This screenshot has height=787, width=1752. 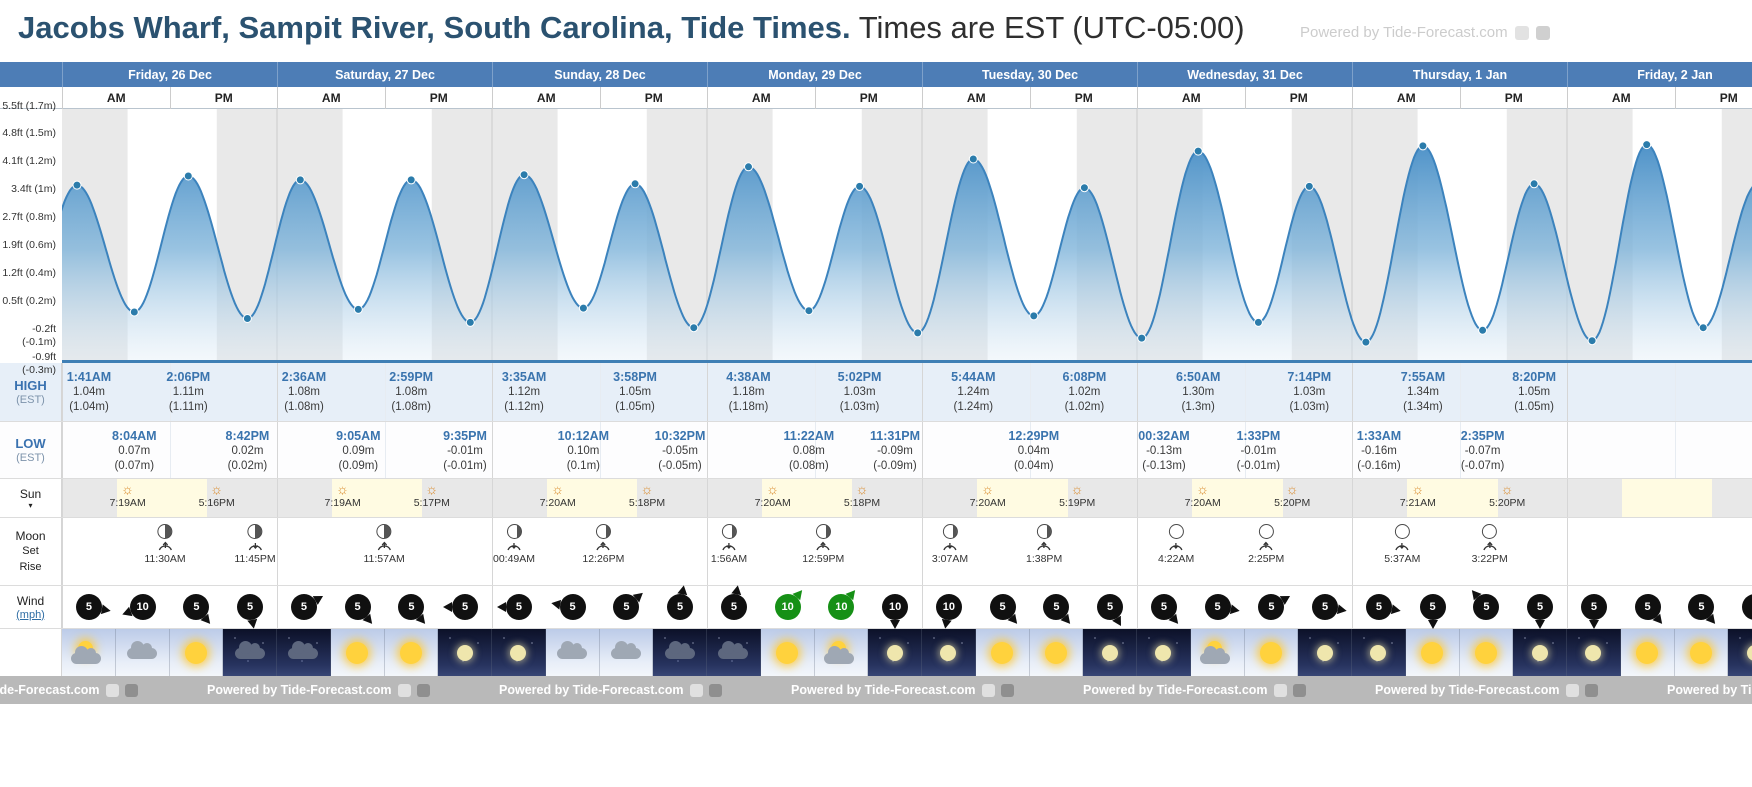 I want to click on wind-speed-value: 10, so click(x=895, y=607).